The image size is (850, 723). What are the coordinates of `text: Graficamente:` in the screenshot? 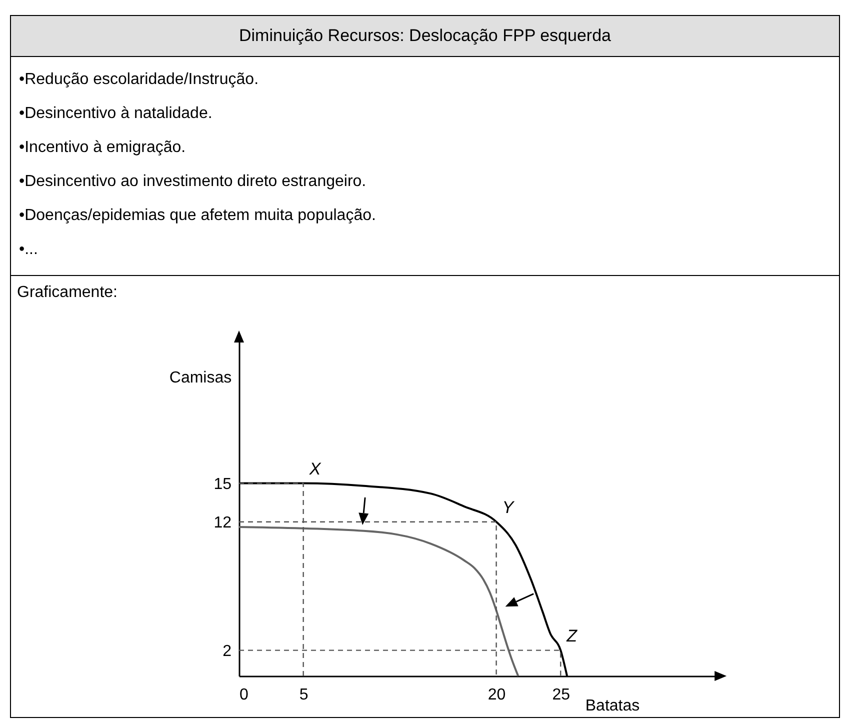 It's located at (67, 293).